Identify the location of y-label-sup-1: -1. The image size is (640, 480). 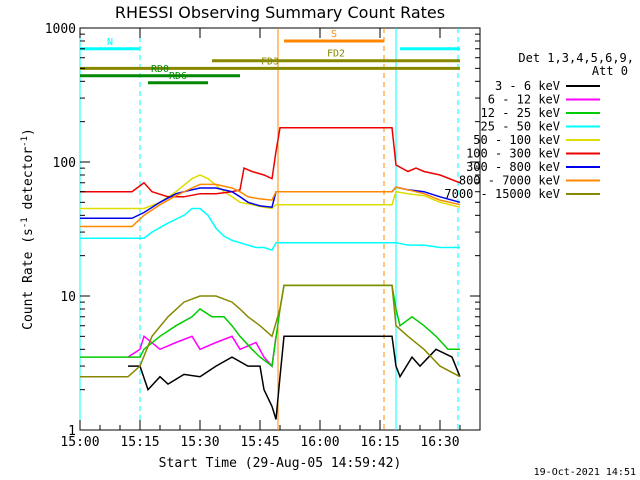
(25, 222).